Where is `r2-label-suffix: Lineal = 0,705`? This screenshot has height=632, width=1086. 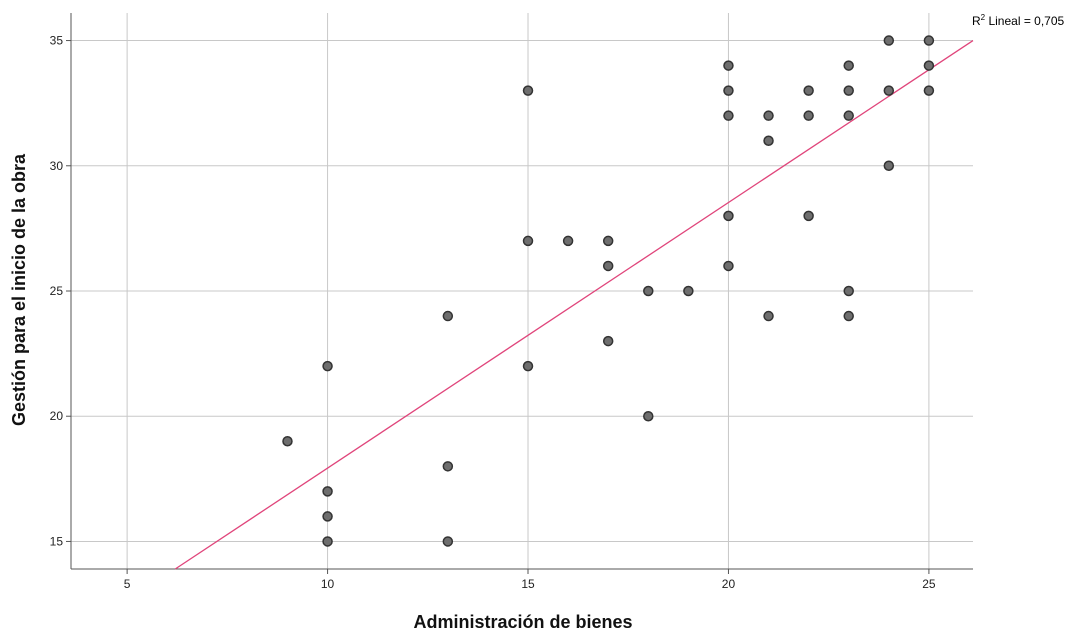
r2-label-suffix: Lineal = 0,705 is located at coordinates (1024, 21).